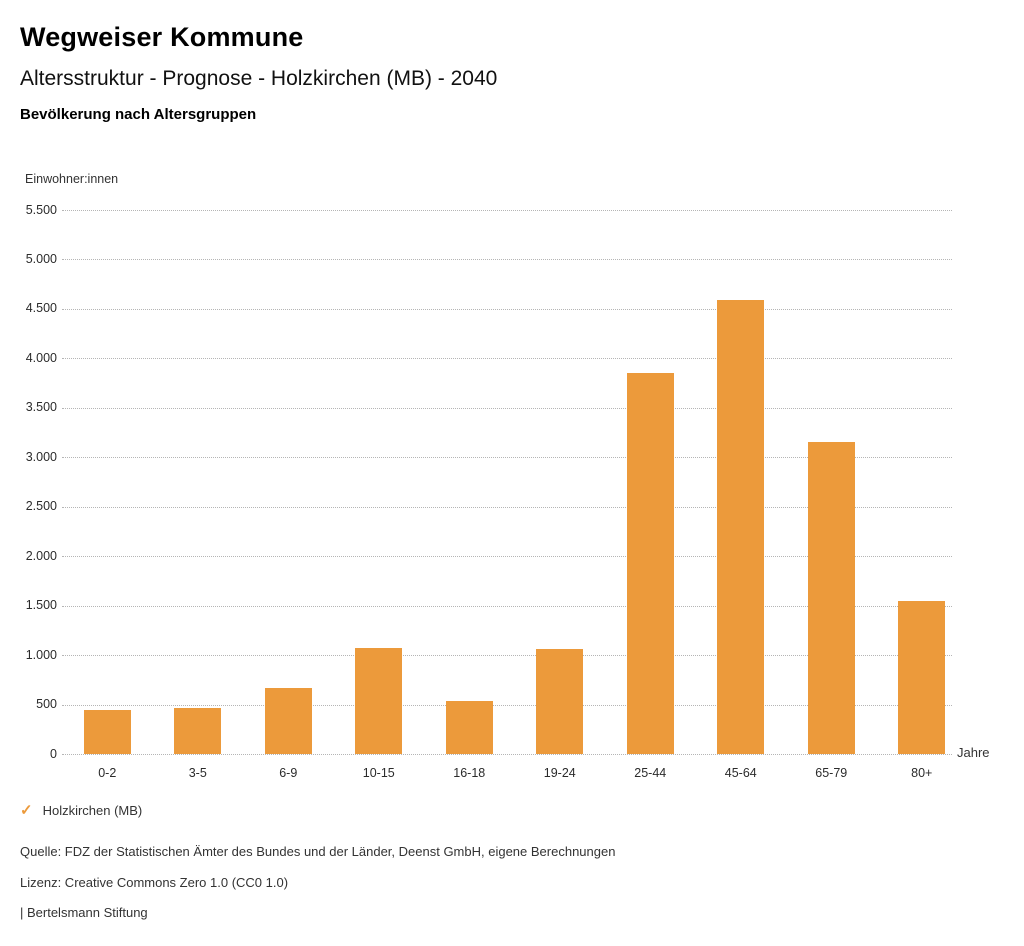 The image size is (1024, 946). What do you see at coordinates (92, 810) in the screenshot?
I see `legend-label: Holzkirchen (MB)` at bounding box center [92, 810].